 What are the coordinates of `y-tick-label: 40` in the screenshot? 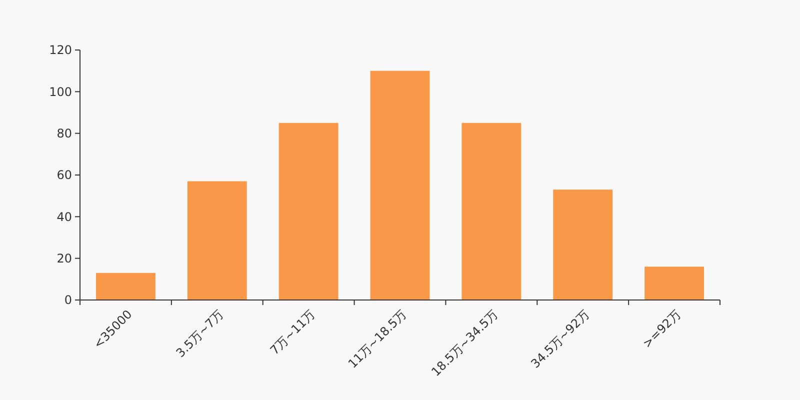 It's located at (64, 217).